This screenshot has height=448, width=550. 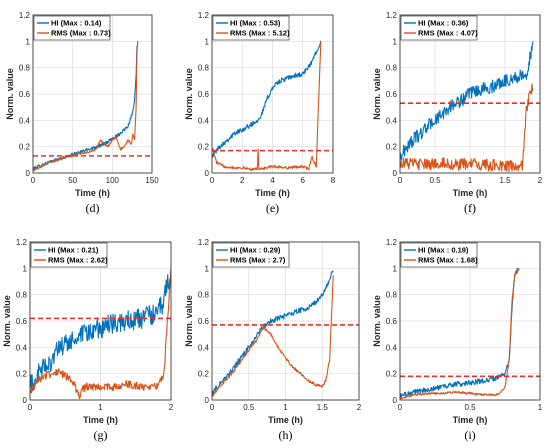 I want to click on legend-entry: RMS (Max : 5.12), so click(x=260, y=33).